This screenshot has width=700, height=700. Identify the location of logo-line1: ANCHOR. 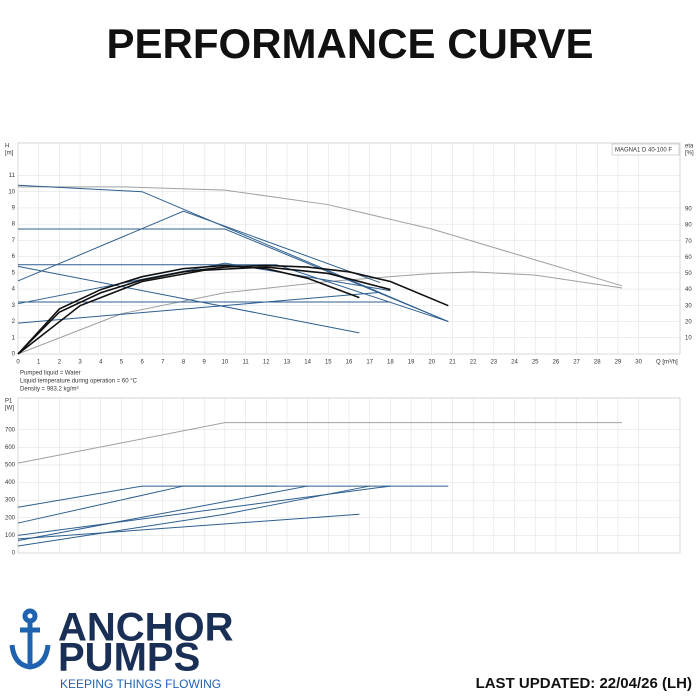
(146, 628).